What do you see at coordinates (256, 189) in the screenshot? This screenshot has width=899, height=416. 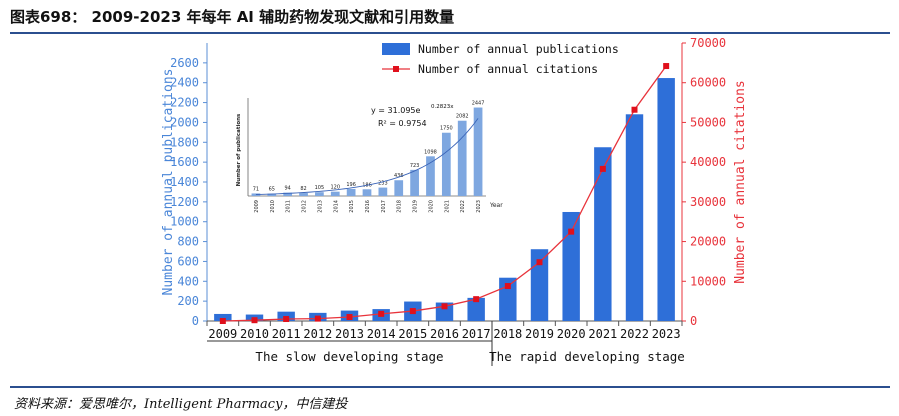 I see `inset-data-label: 71` at bounding box center [256, 189].